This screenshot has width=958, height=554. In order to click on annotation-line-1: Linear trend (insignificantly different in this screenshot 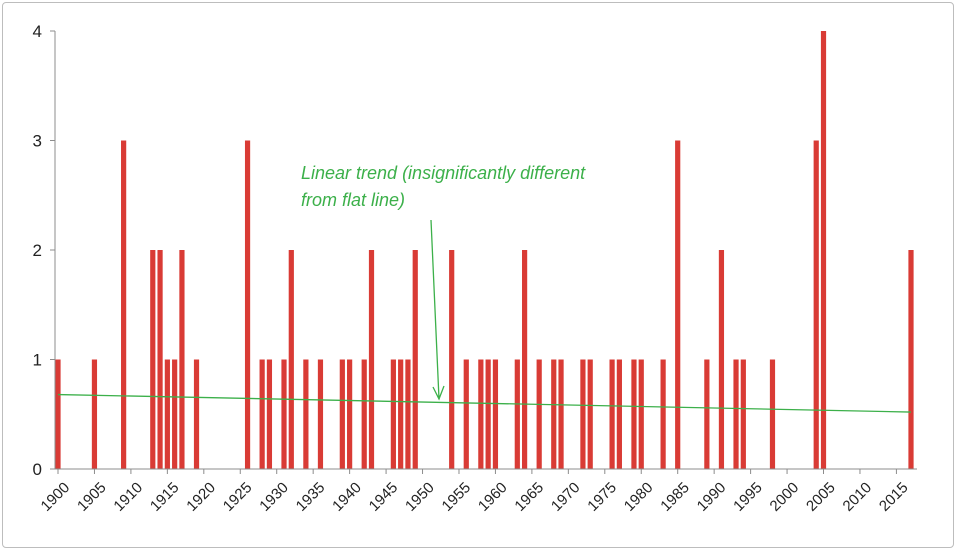, I will do `click(443, 173)`.